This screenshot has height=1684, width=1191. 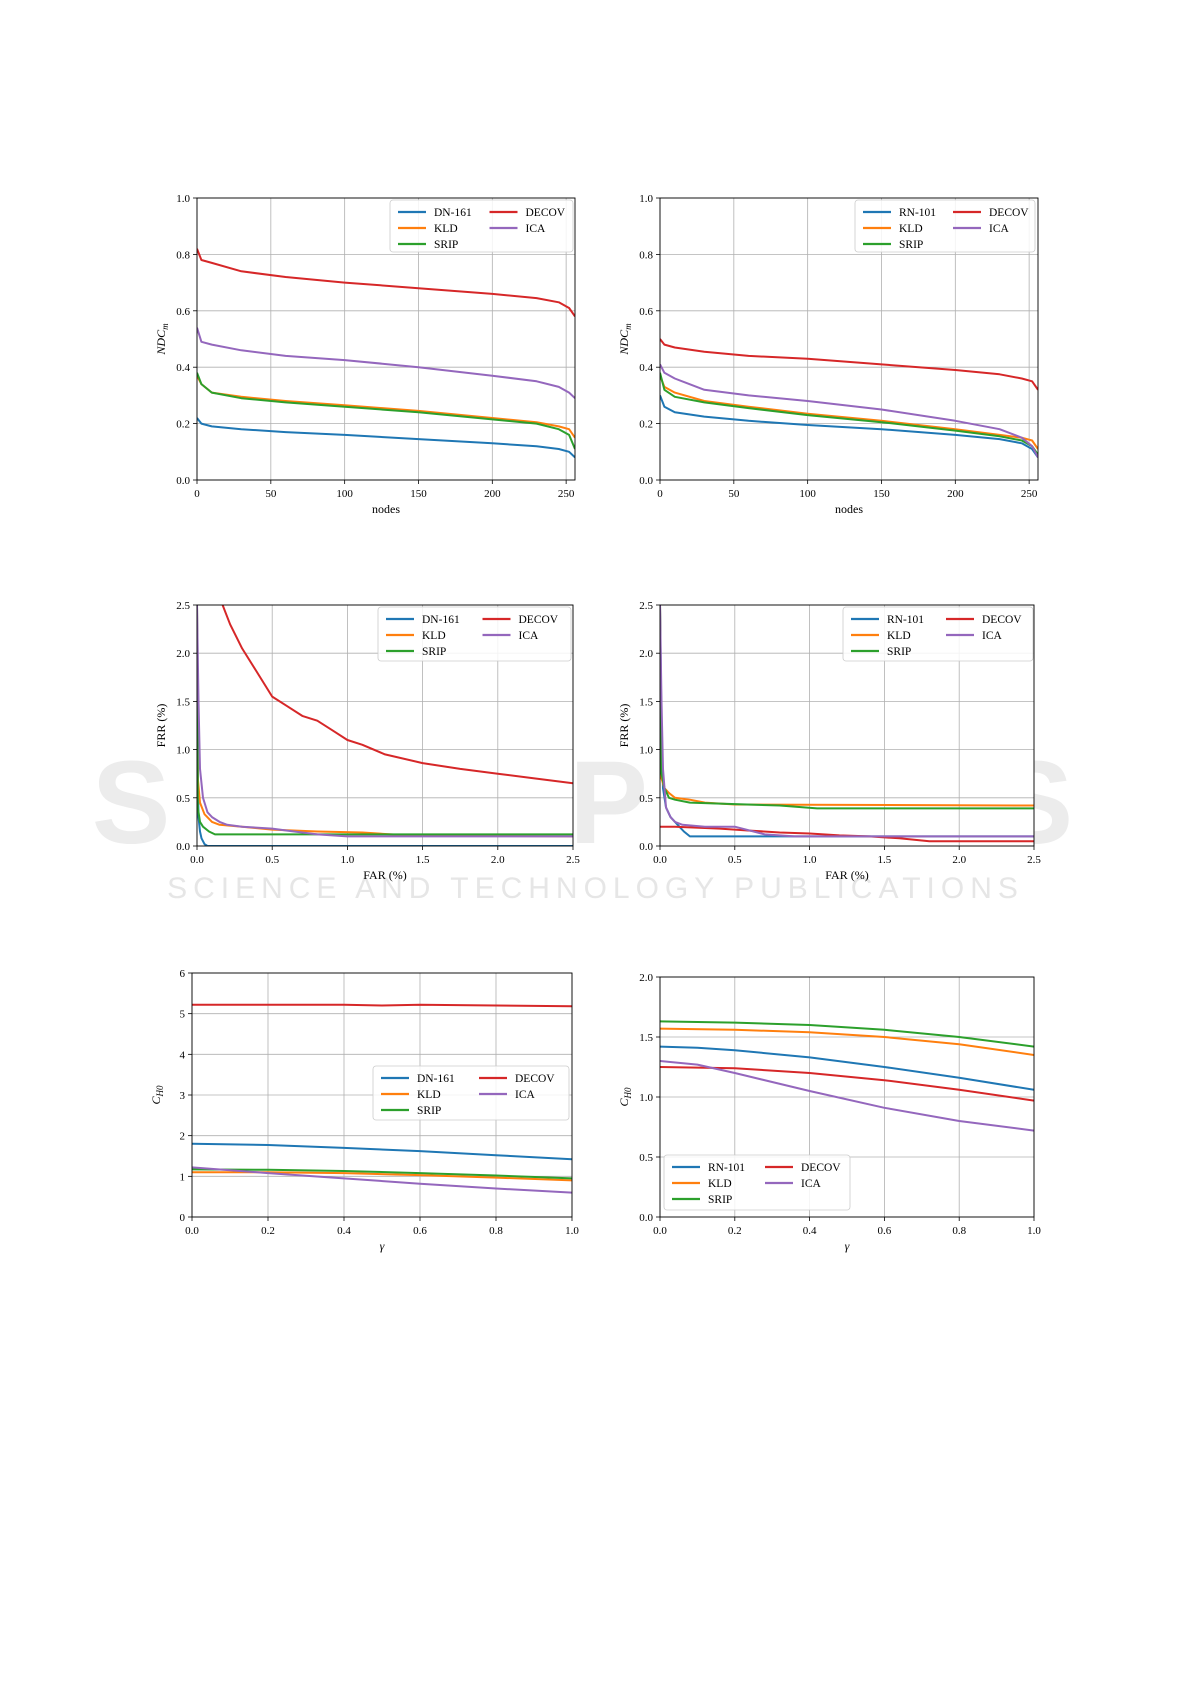 What do you see at coordinates (734, 494) in the screenshot?
I see `x-tick-label: 50` at bounding box center [734, 494].